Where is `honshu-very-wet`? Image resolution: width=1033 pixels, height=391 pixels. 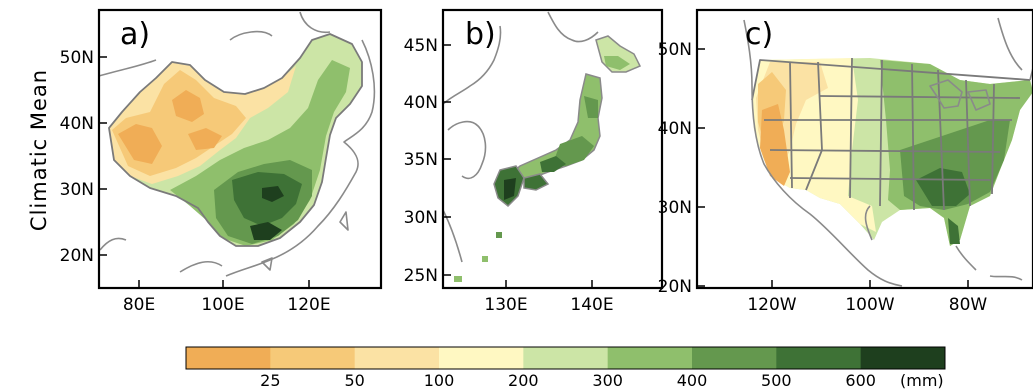
honshu-very-wet is located at coordinates (575, 131).